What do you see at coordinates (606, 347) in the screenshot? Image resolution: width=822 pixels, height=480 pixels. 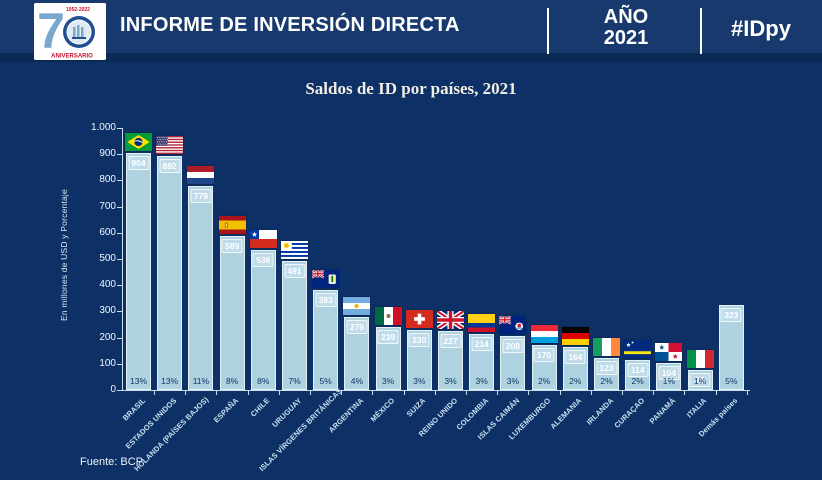 I see `irlanda-flag-icon` at bounding box center [606, 347].